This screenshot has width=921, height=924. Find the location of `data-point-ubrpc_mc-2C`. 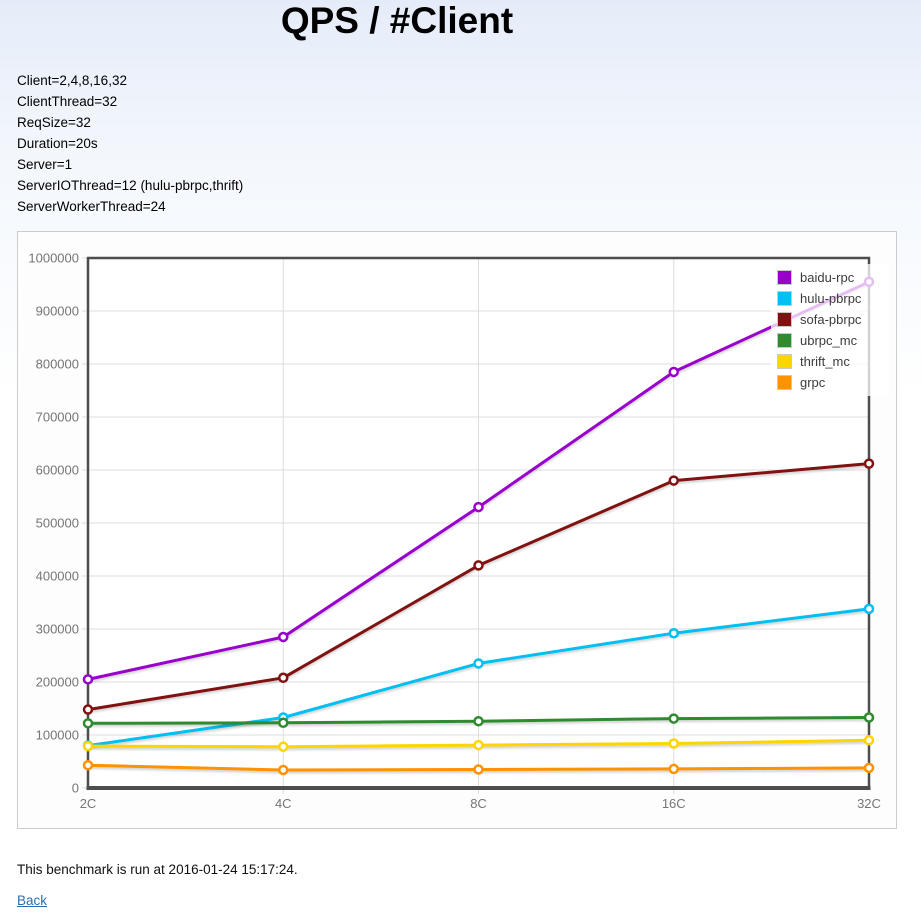

data-point-ubrpc_mc-2C is located at coordinates (88, 723).